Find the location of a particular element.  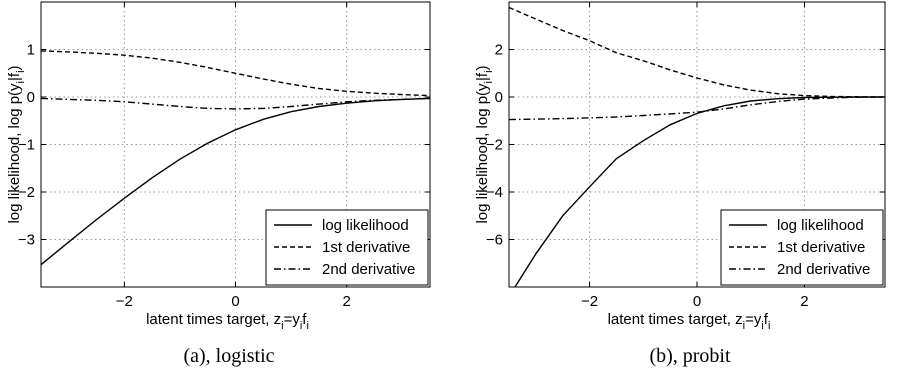

y-tick-label: −1 is located at coordinates (26, 145).